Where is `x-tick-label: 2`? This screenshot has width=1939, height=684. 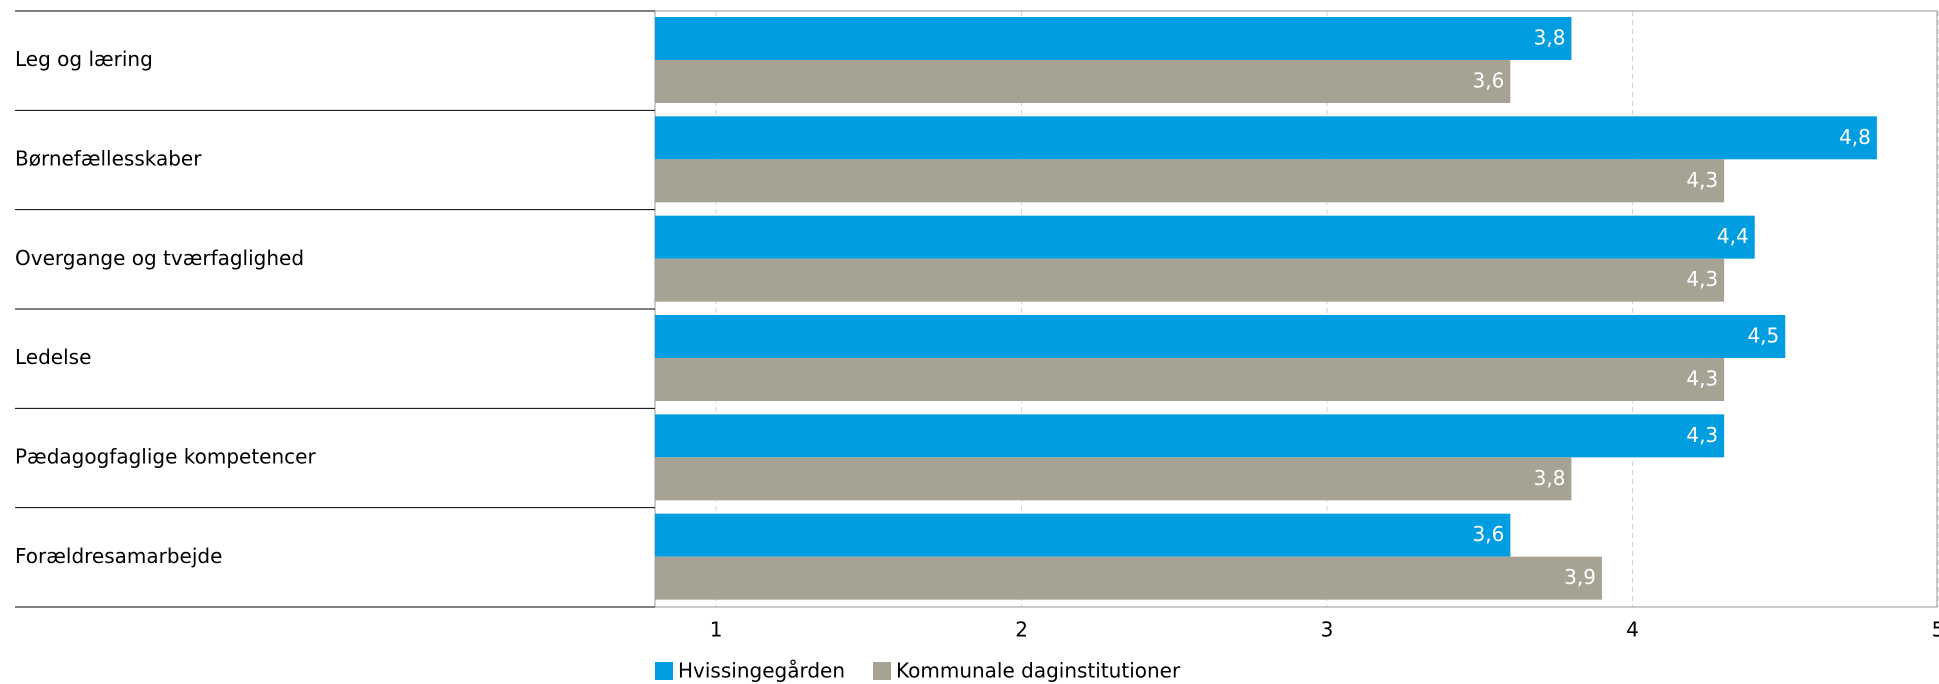
x-tick-label: 2 is located at coordinates (1021, 630).